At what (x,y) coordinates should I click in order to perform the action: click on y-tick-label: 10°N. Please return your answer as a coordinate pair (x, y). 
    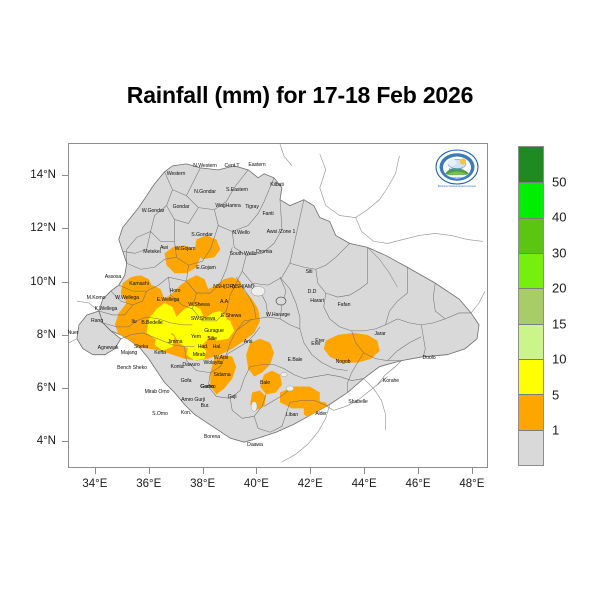
    Looking at the image, I should click on (43, 281).